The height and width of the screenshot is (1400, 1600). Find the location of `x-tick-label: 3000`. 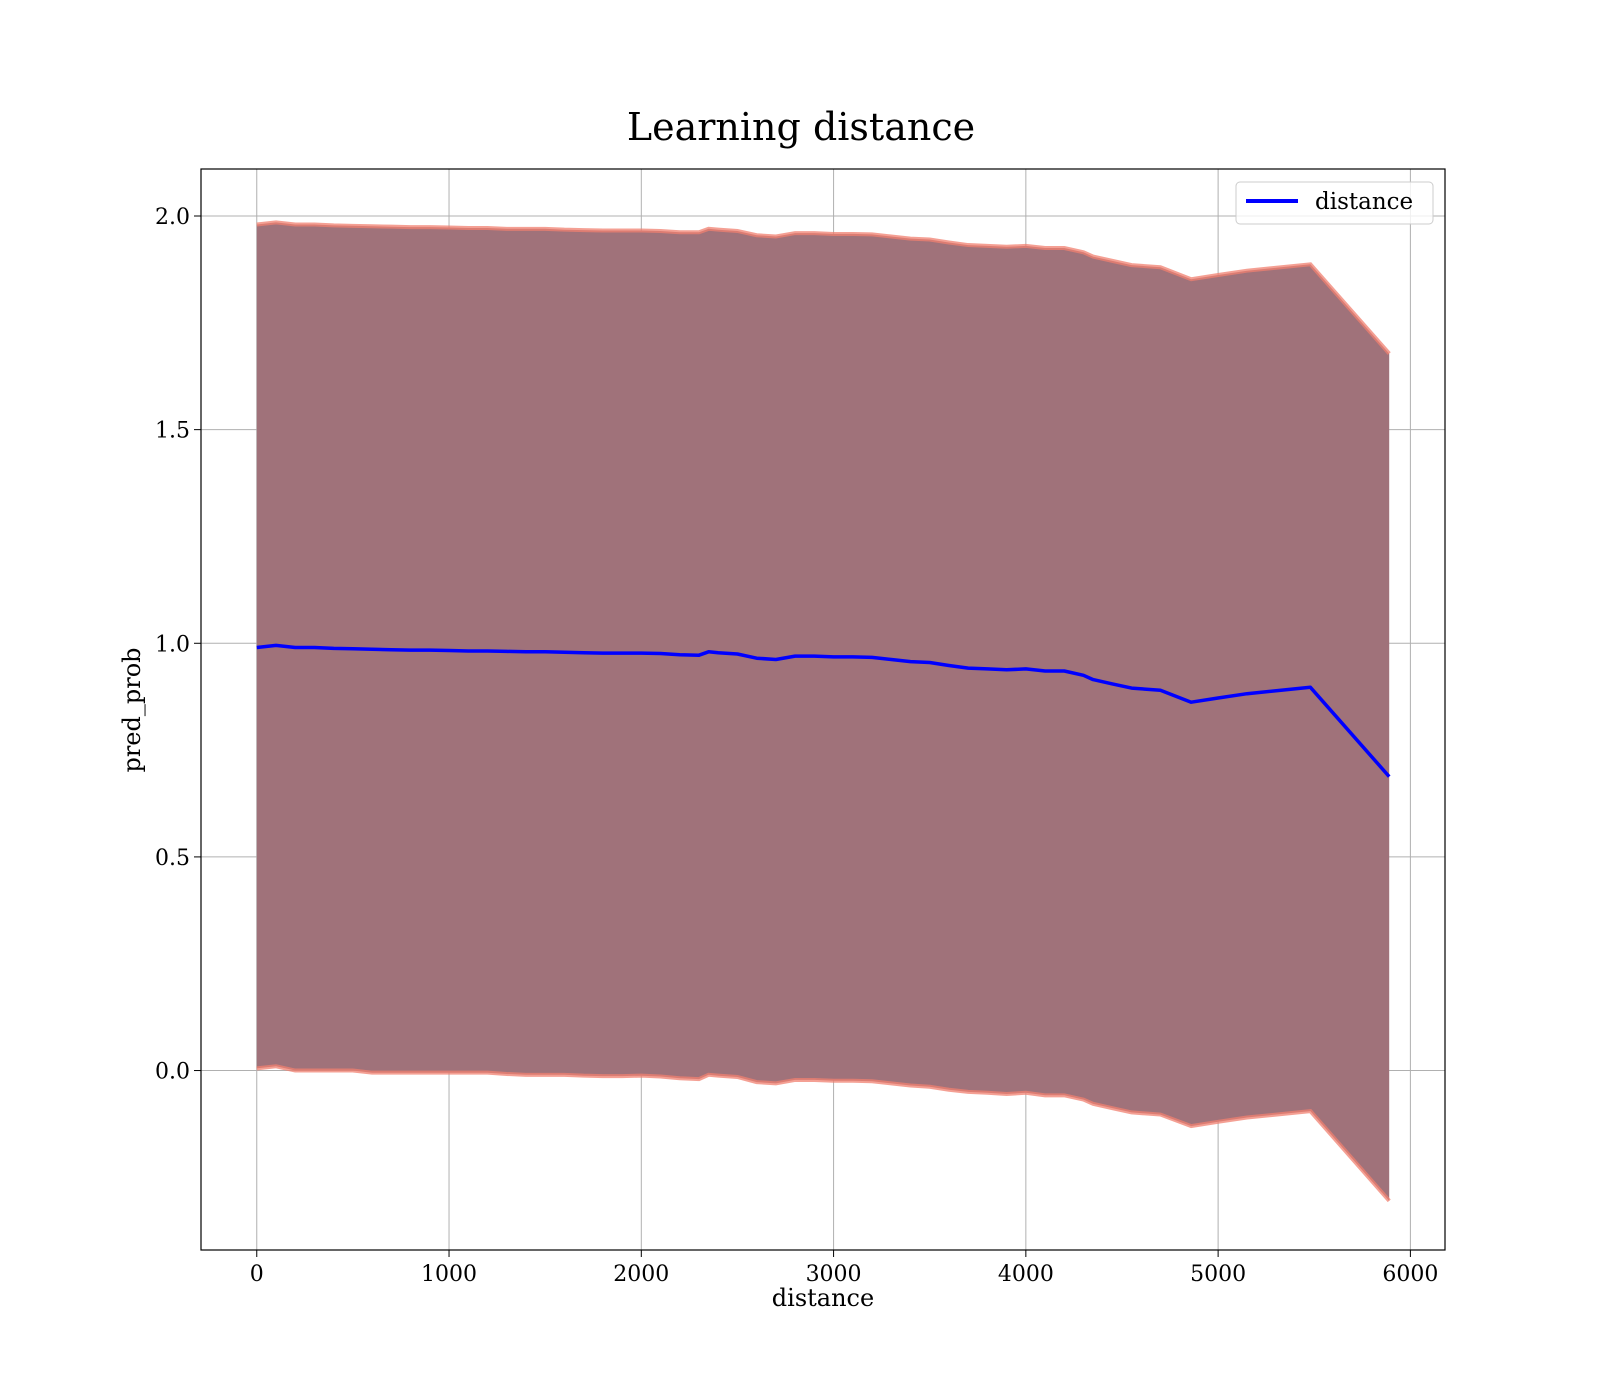

x-tick-label: 3000 is located at coordinates (834, 1274).